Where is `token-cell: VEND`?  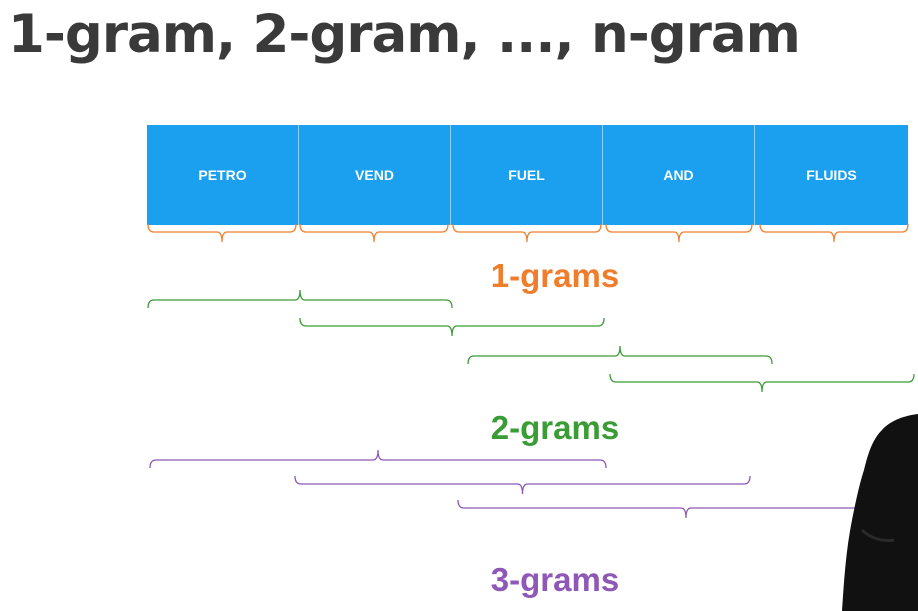
token-cell: VEND is located at coordinates (375, 175).